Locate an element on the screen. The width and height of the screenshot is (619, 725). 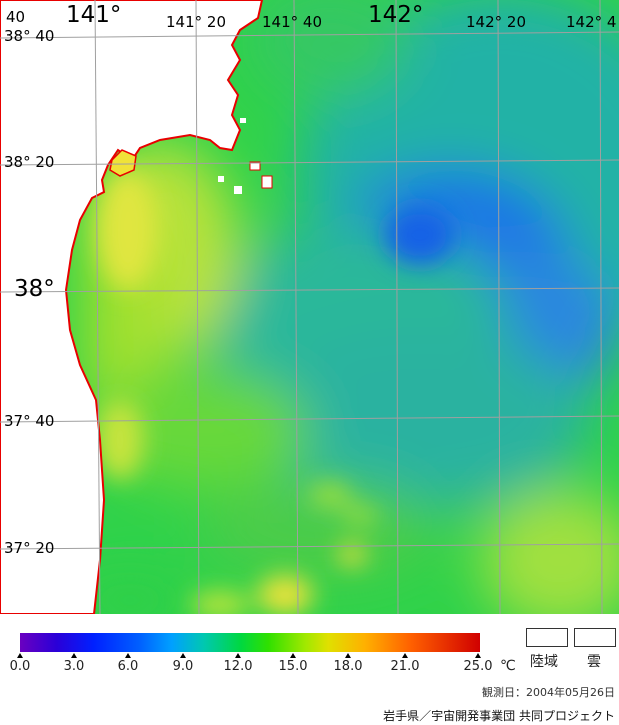
longitude-label: 142° 4 is located at coordinates (591, 22).